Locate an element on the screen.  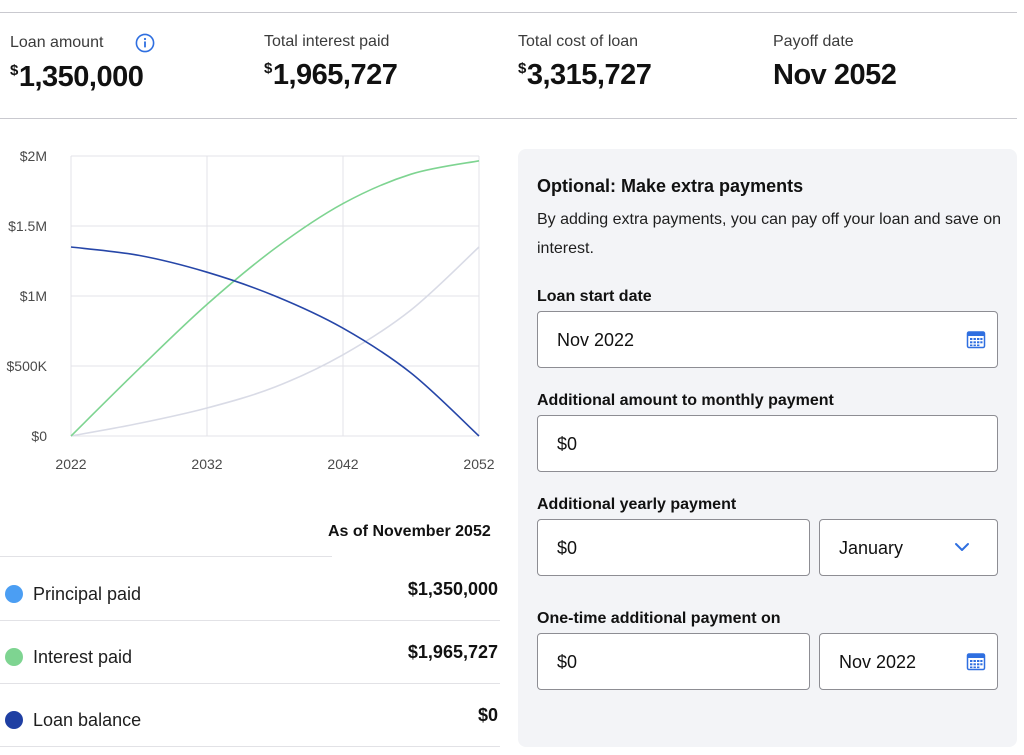
x-tick-label: 2032 is located at coordinates (206, 464).